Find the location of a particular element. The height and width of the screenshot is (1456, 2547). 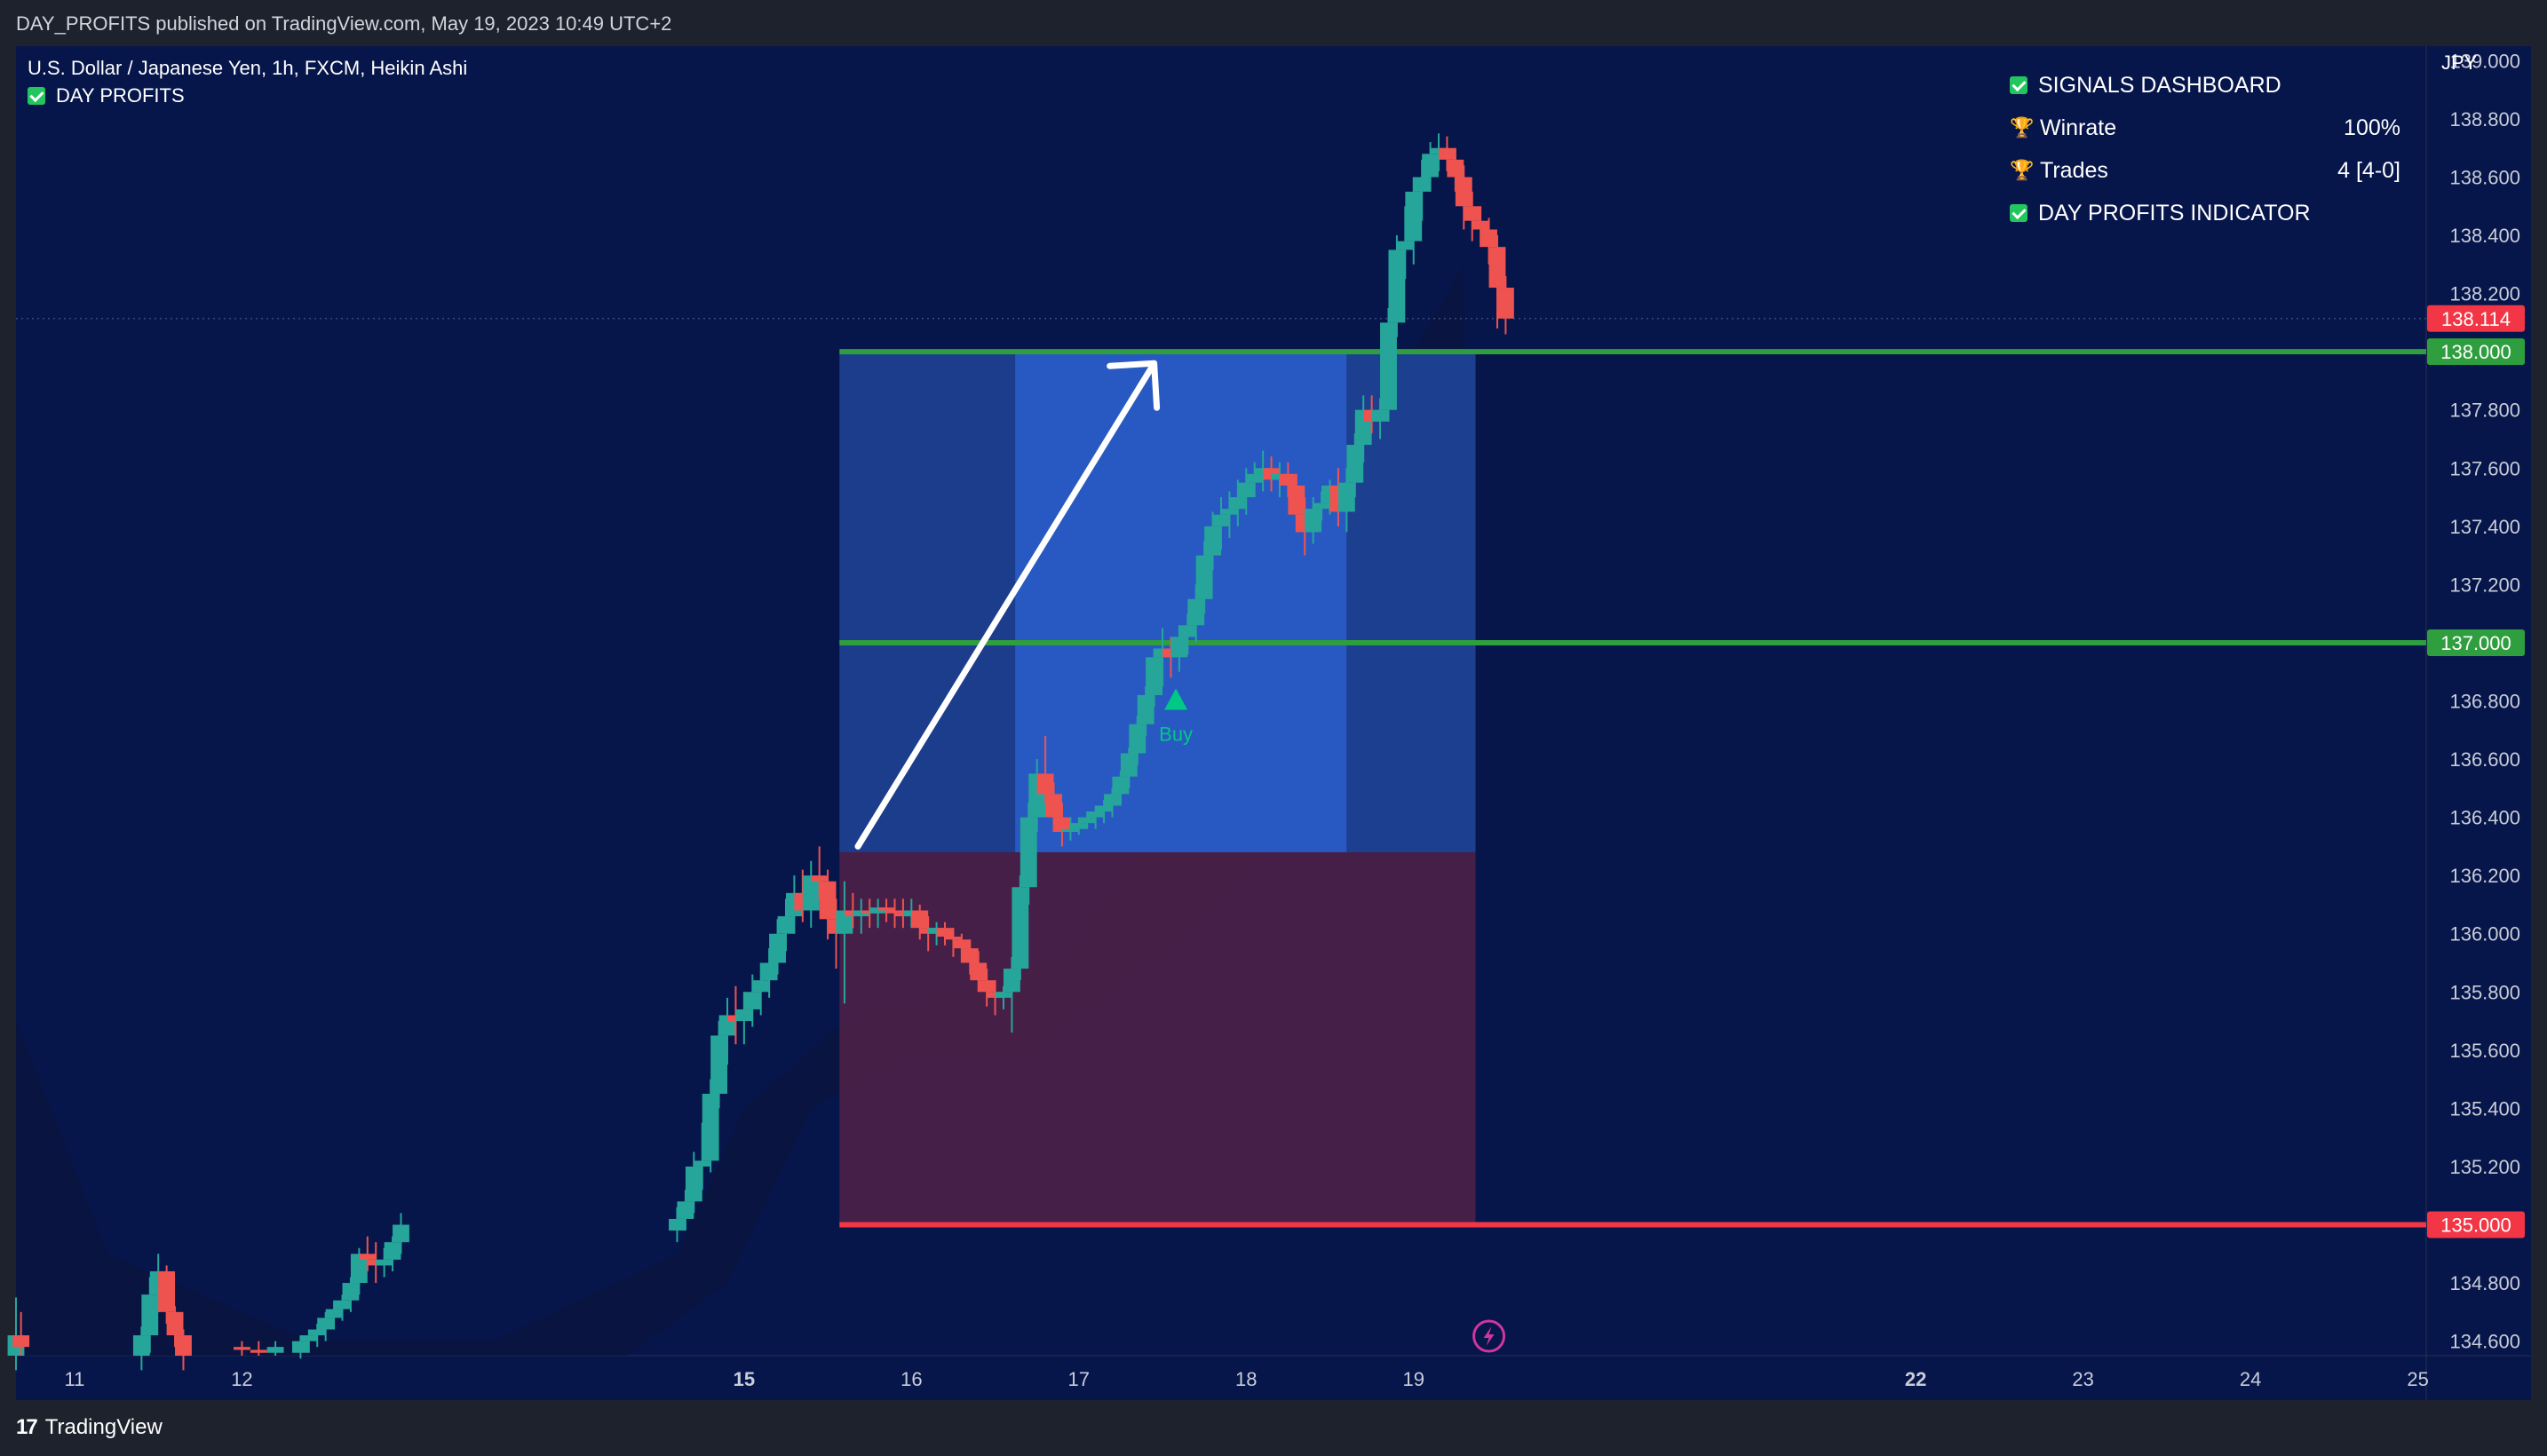

y-tick-label: 138.600 is located at coordinates (2484, 178).